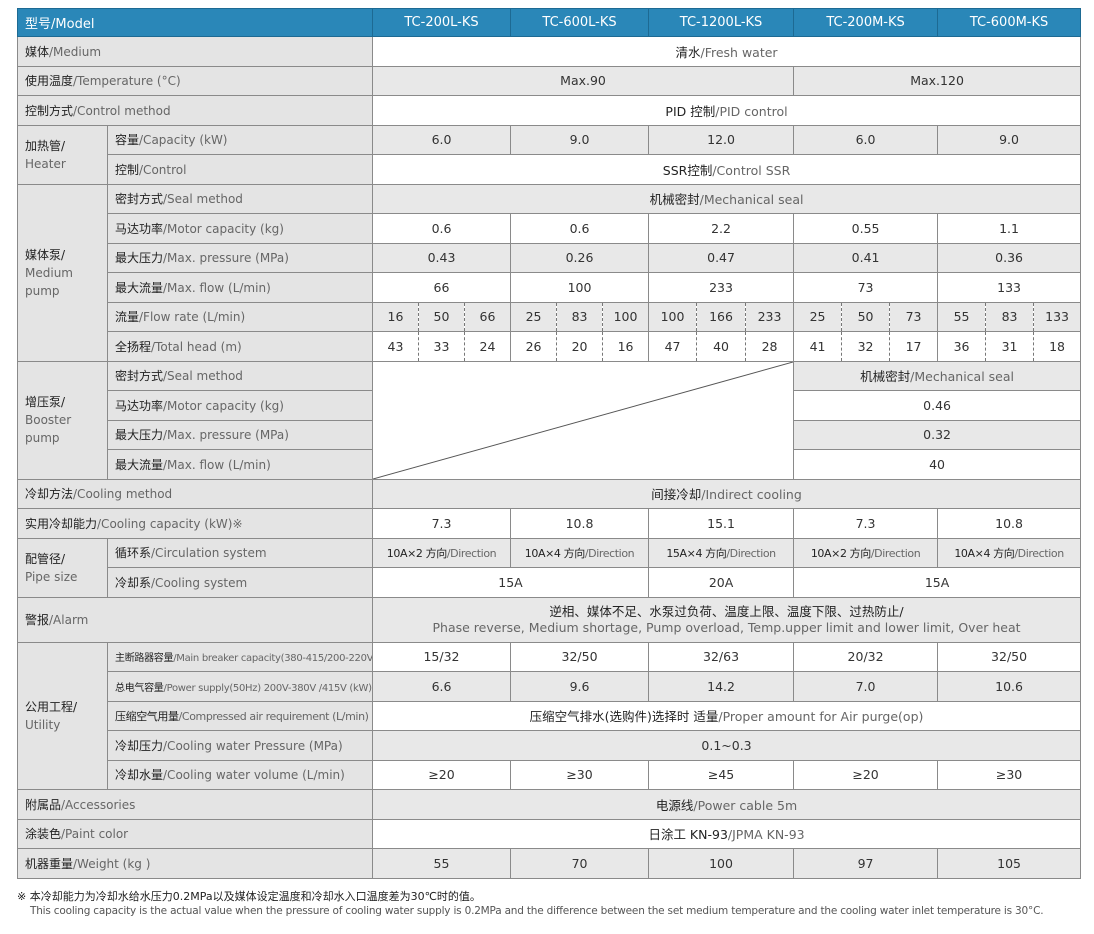 This screenshot has height=934, width=1094. I want to click on model-header: TC-200M-KS, so click(866, 22).